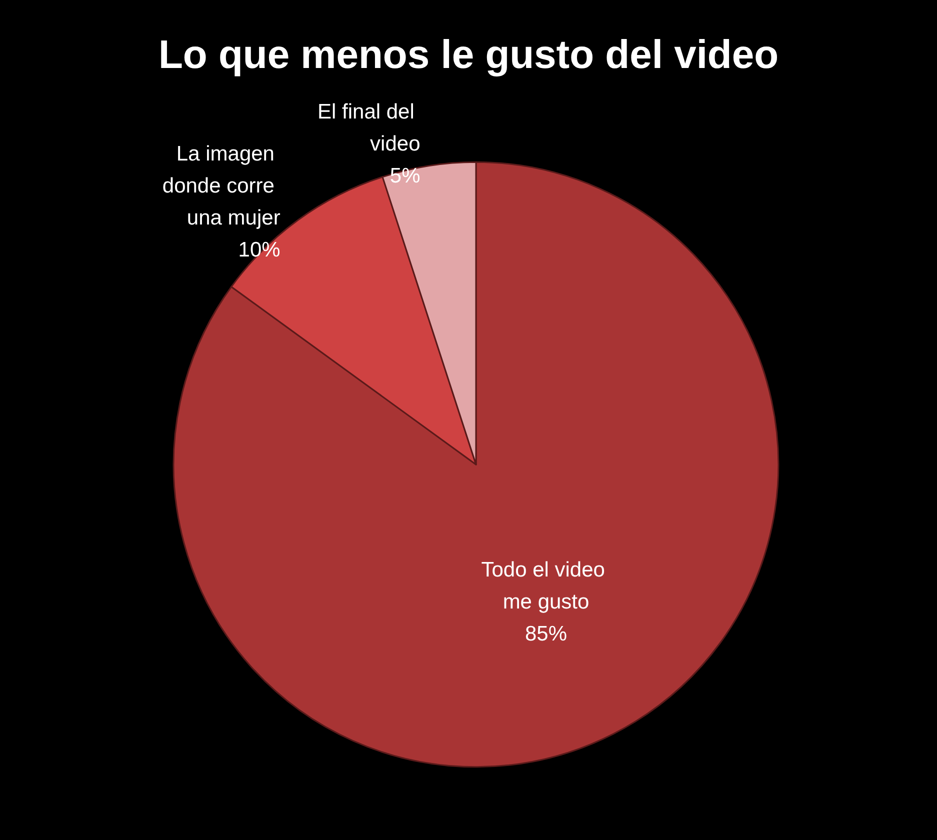 This screenshot has width=937, height=840. Describe the element at coordinates (468, 55) in the screenshot. I see `chart-title: Lo que menos le gusto del video` at that location.